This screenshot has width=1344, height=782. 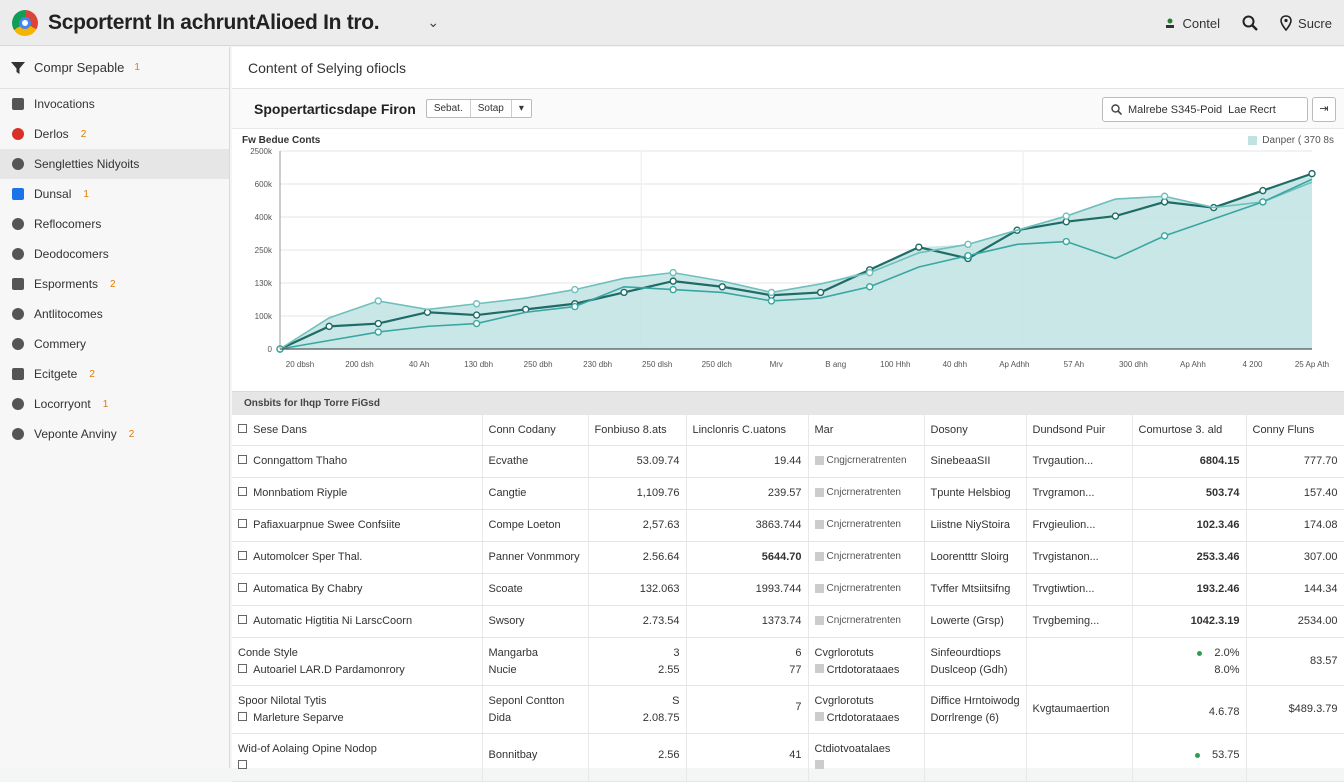 What do you see at coordinates (114, 254) in the screenshot?
I see `sidebar-item: Deodocomers` at bounding box center [114, 254].